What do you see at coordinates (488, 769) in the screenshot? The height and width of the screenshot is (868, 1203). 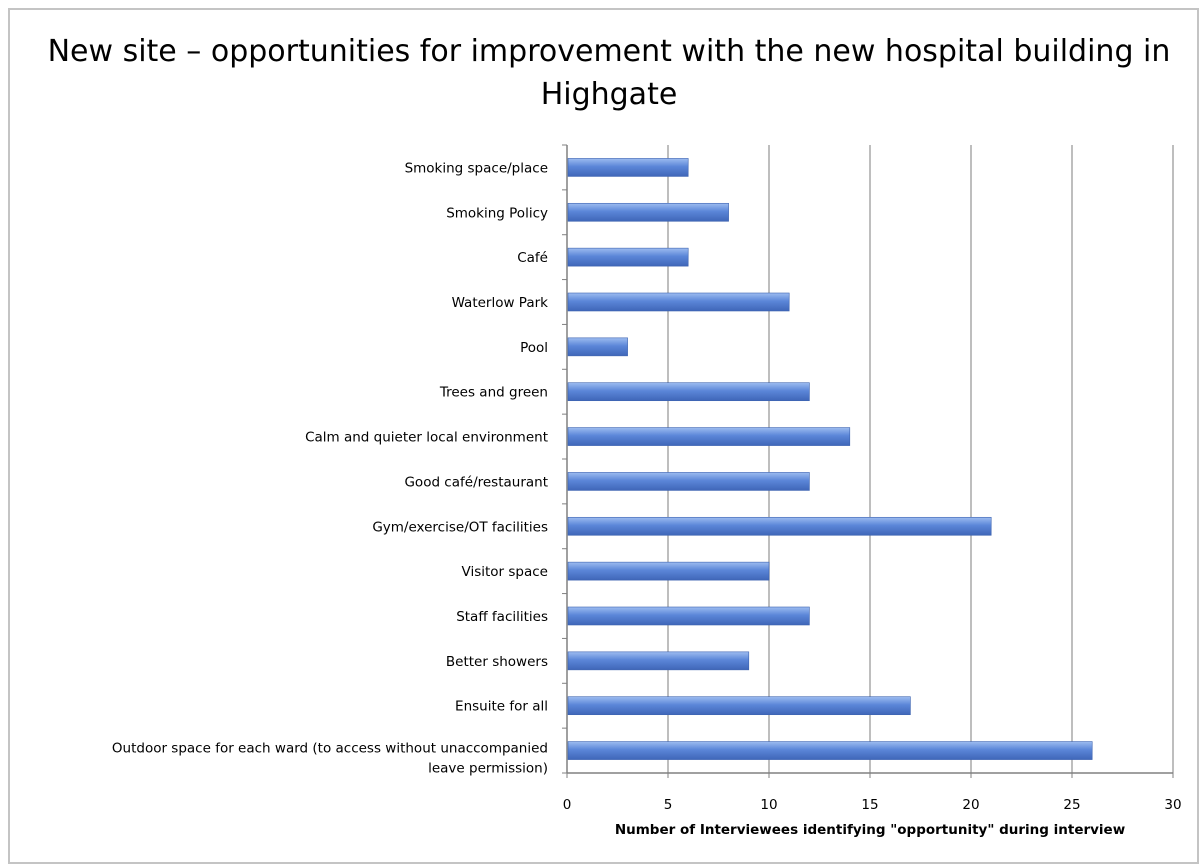 I see `category-label: leave permission)` at bounding box center [488, 769].